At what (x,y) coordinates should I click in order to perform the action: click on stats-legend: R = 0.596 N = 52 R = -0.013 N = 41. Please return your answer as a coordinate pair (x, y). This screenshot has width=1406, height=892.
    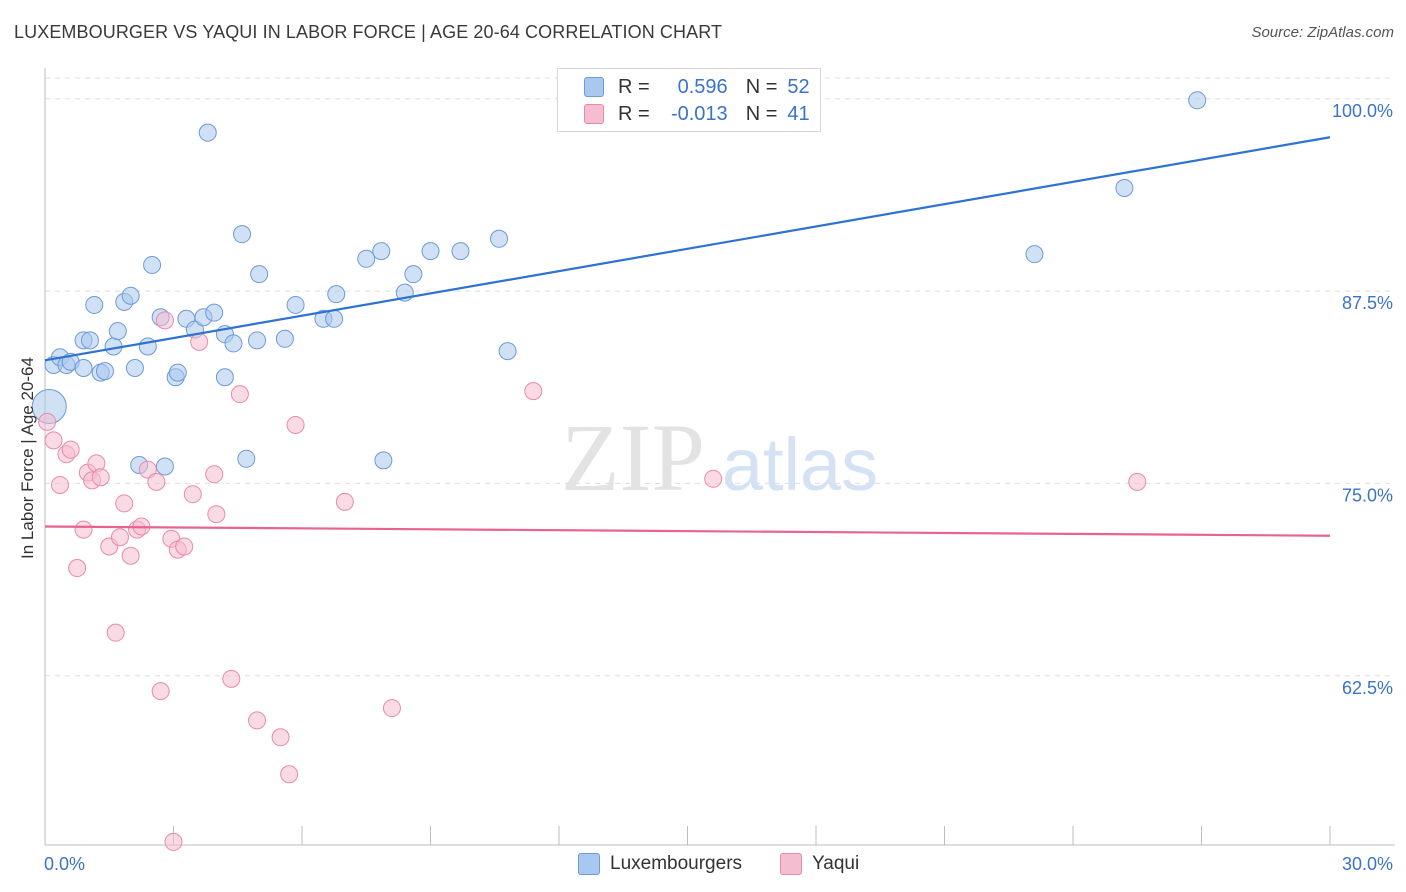
    Looking at the image, I should click on (689, 100).